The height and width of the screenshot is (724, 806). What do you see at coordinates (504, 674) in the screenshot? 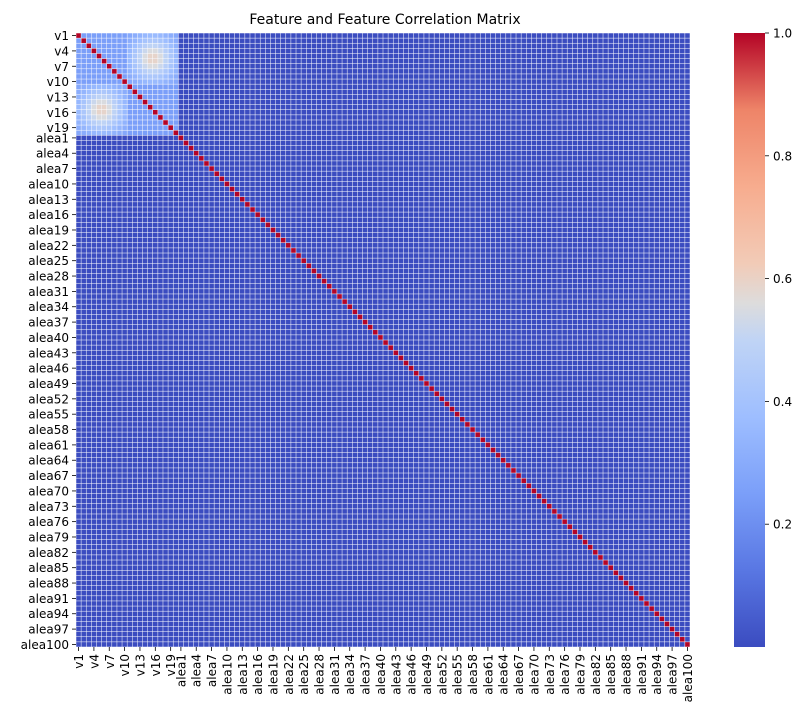
I see `x-tick-label: alea64` at bounding box center [504, 674].